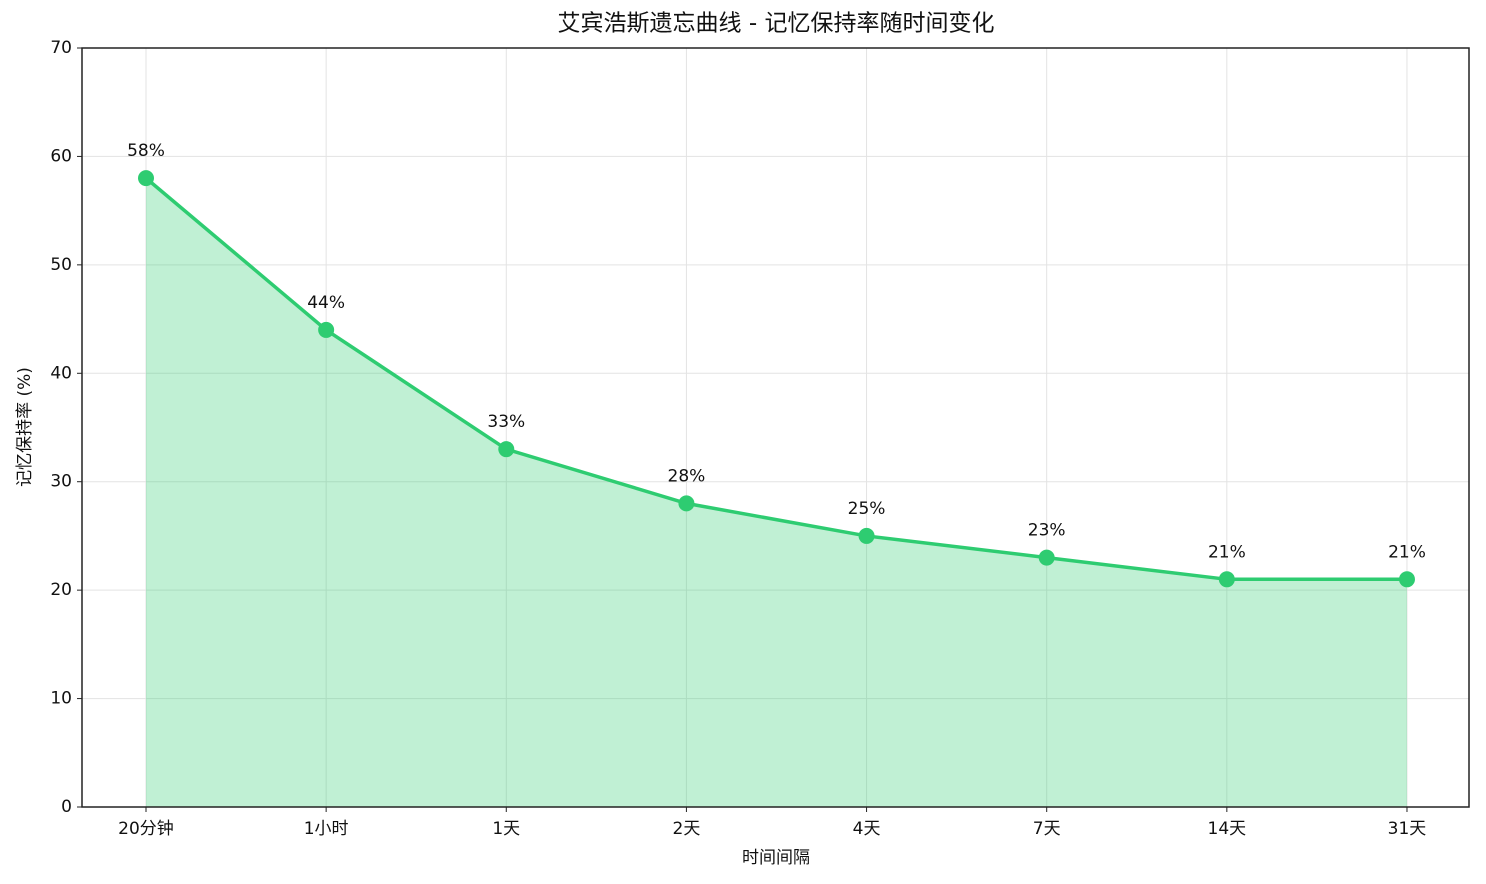  What do you see at coordinates (867, 829) in the screenshot?
I see `x-tick-label: 4天` at bounding box center [867, 829].